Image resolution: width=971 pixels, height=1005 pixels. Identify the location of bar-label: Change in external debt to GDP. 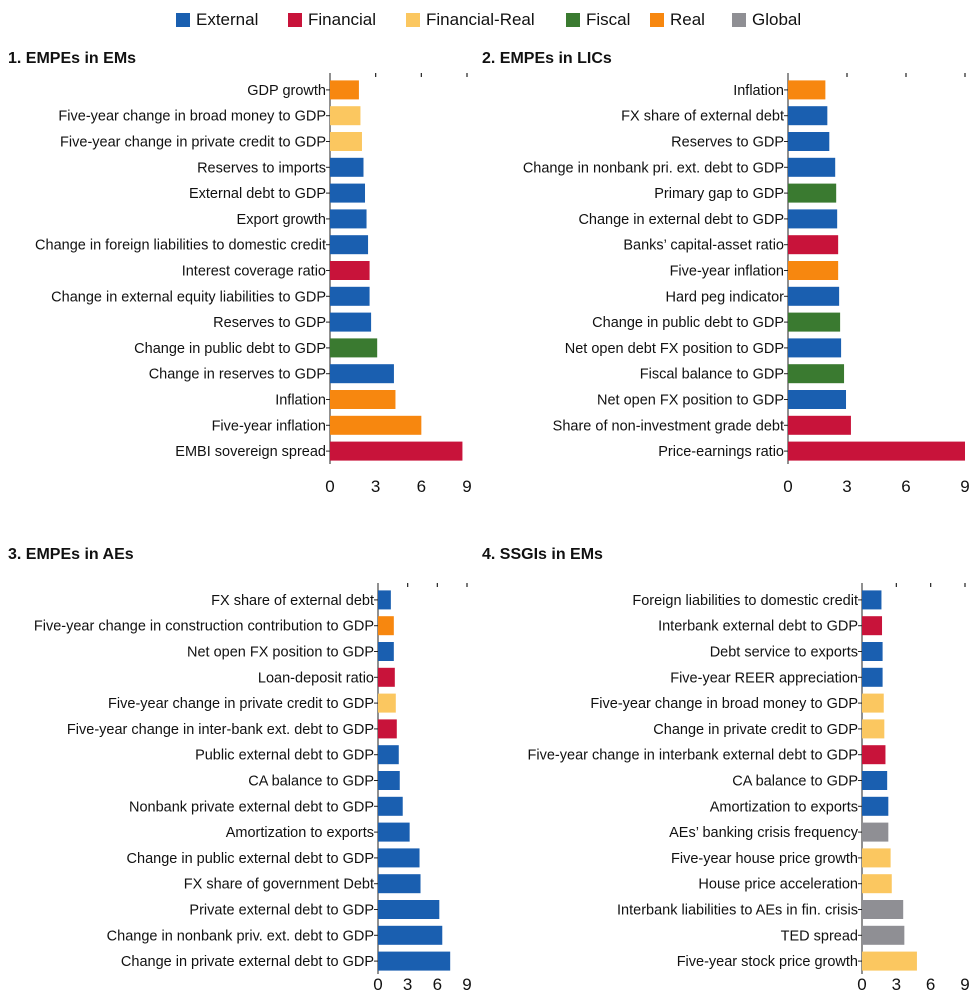
(681, 220).